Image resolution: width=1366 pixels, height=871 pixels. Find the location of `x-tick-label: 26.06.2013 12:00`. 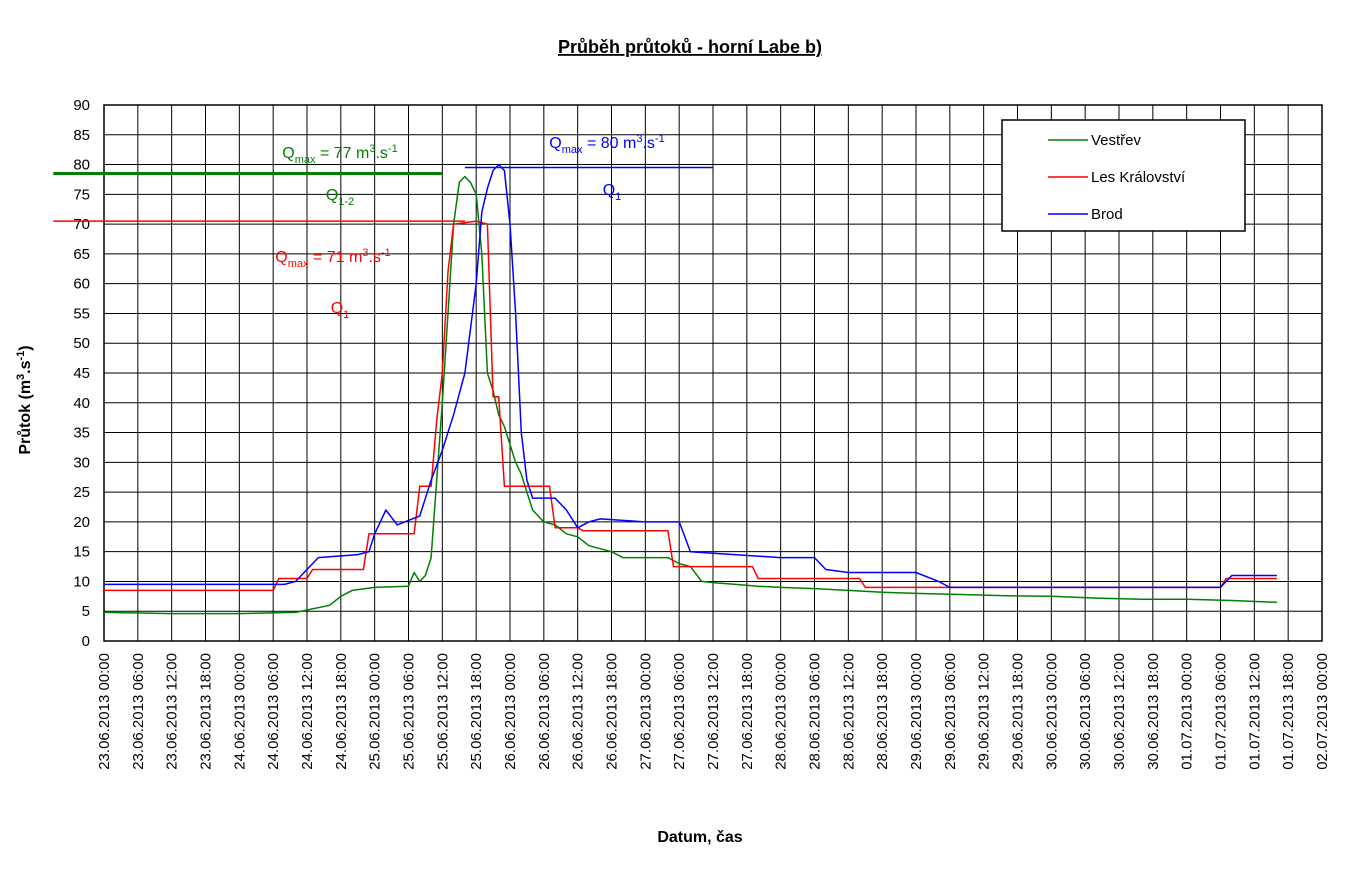

x-tick-label: 26.06.2013 12:00 is located at coordinates (578, 711).